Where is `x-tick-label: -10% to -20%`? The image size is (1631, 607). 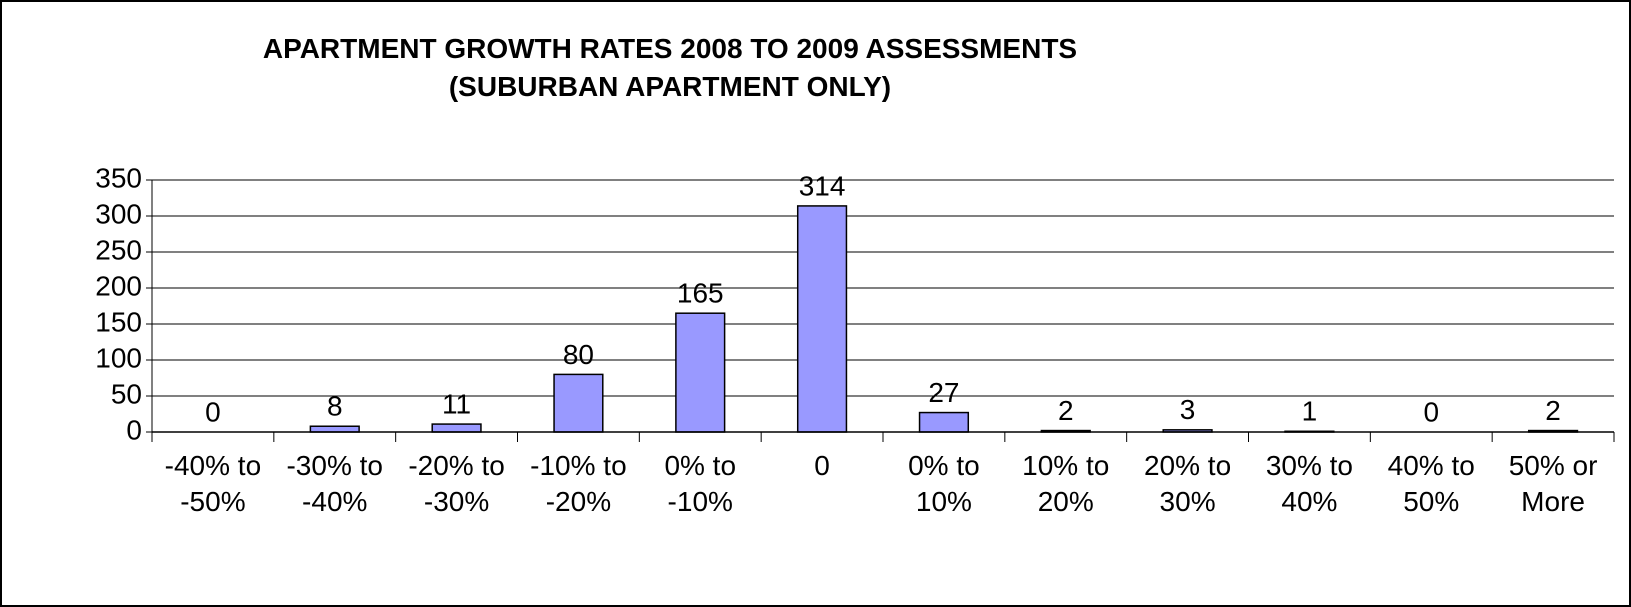 x-tick-label: -10% to -20% is located at coordinates (578, 483).